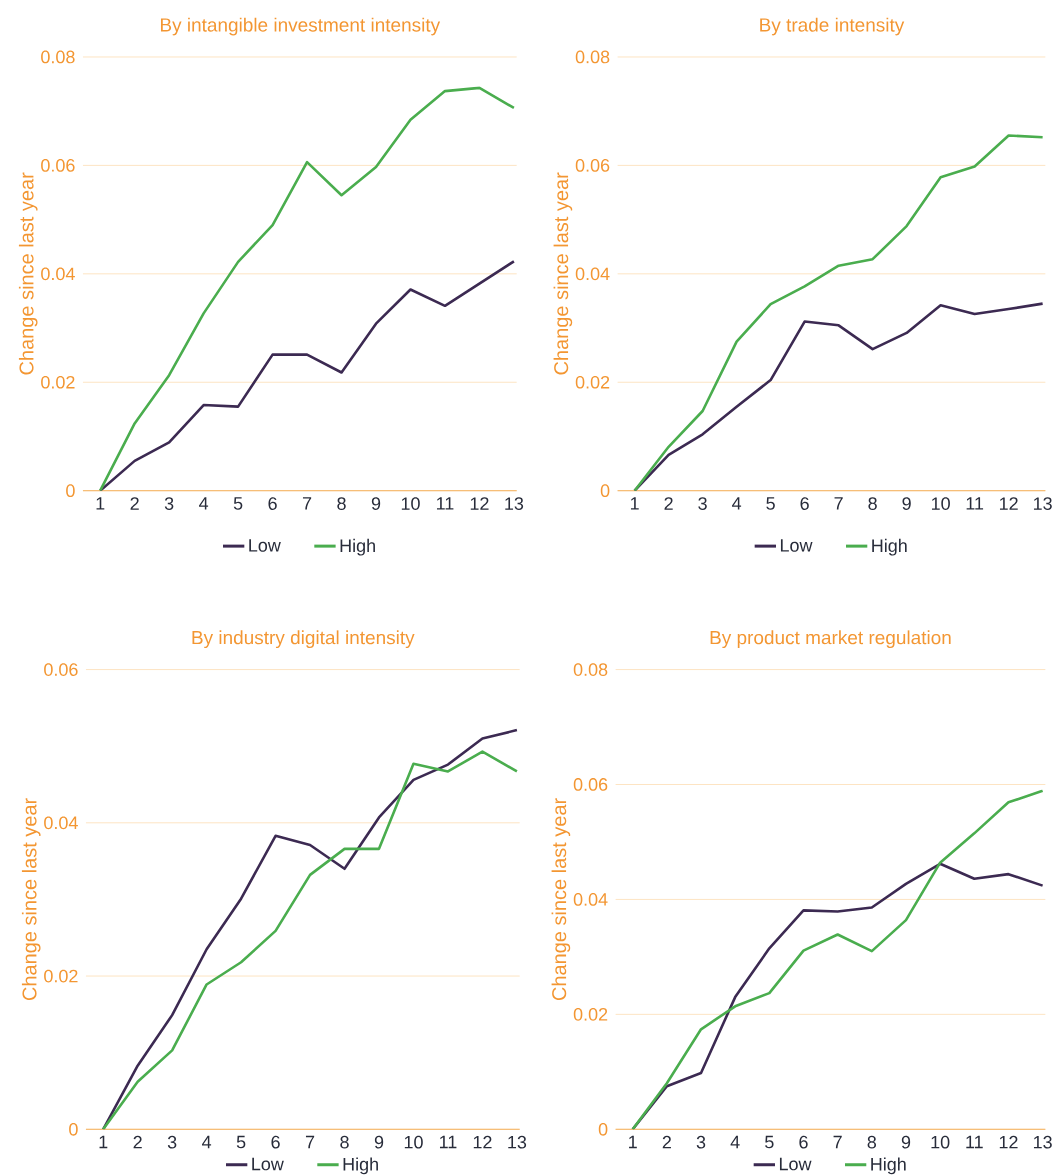 This screenshot has width=1056, height=1176. I want to click on chart-title: By industry digital intensity, so click(303, 639).